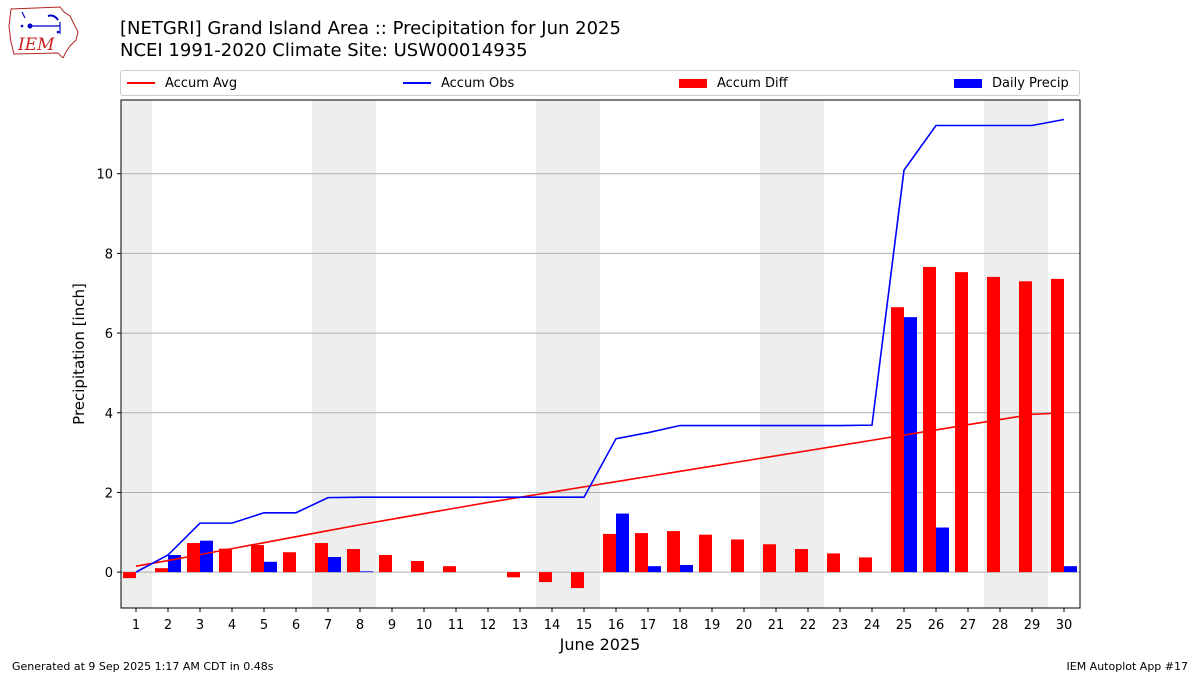 The image size is (1200, 675). What do you see at coordinates (43, 32) in the screenshot?
I see `iem-logo: IEM` at bounding box center [43, 32].